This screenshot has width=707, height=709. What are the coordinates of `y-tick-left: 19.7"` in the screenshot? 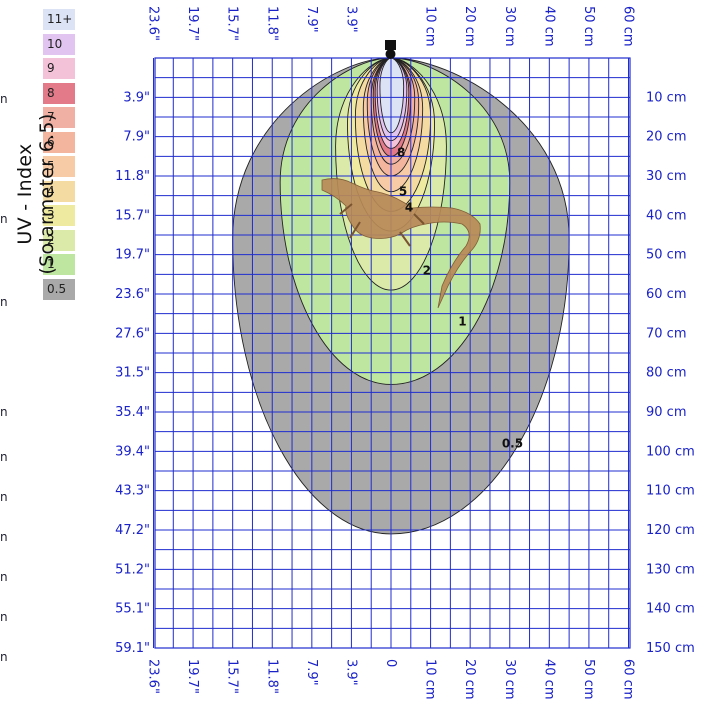 It's located at (132, 255).